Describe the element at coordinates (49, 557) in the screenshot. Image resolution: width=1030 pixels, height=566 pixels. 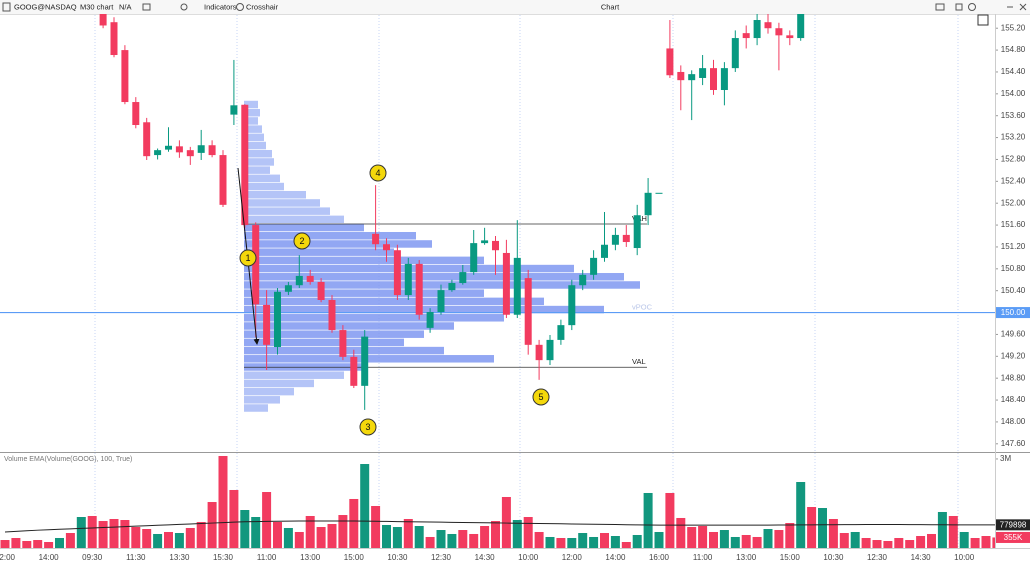
I see `x-tick-label: 14:00` at that location.